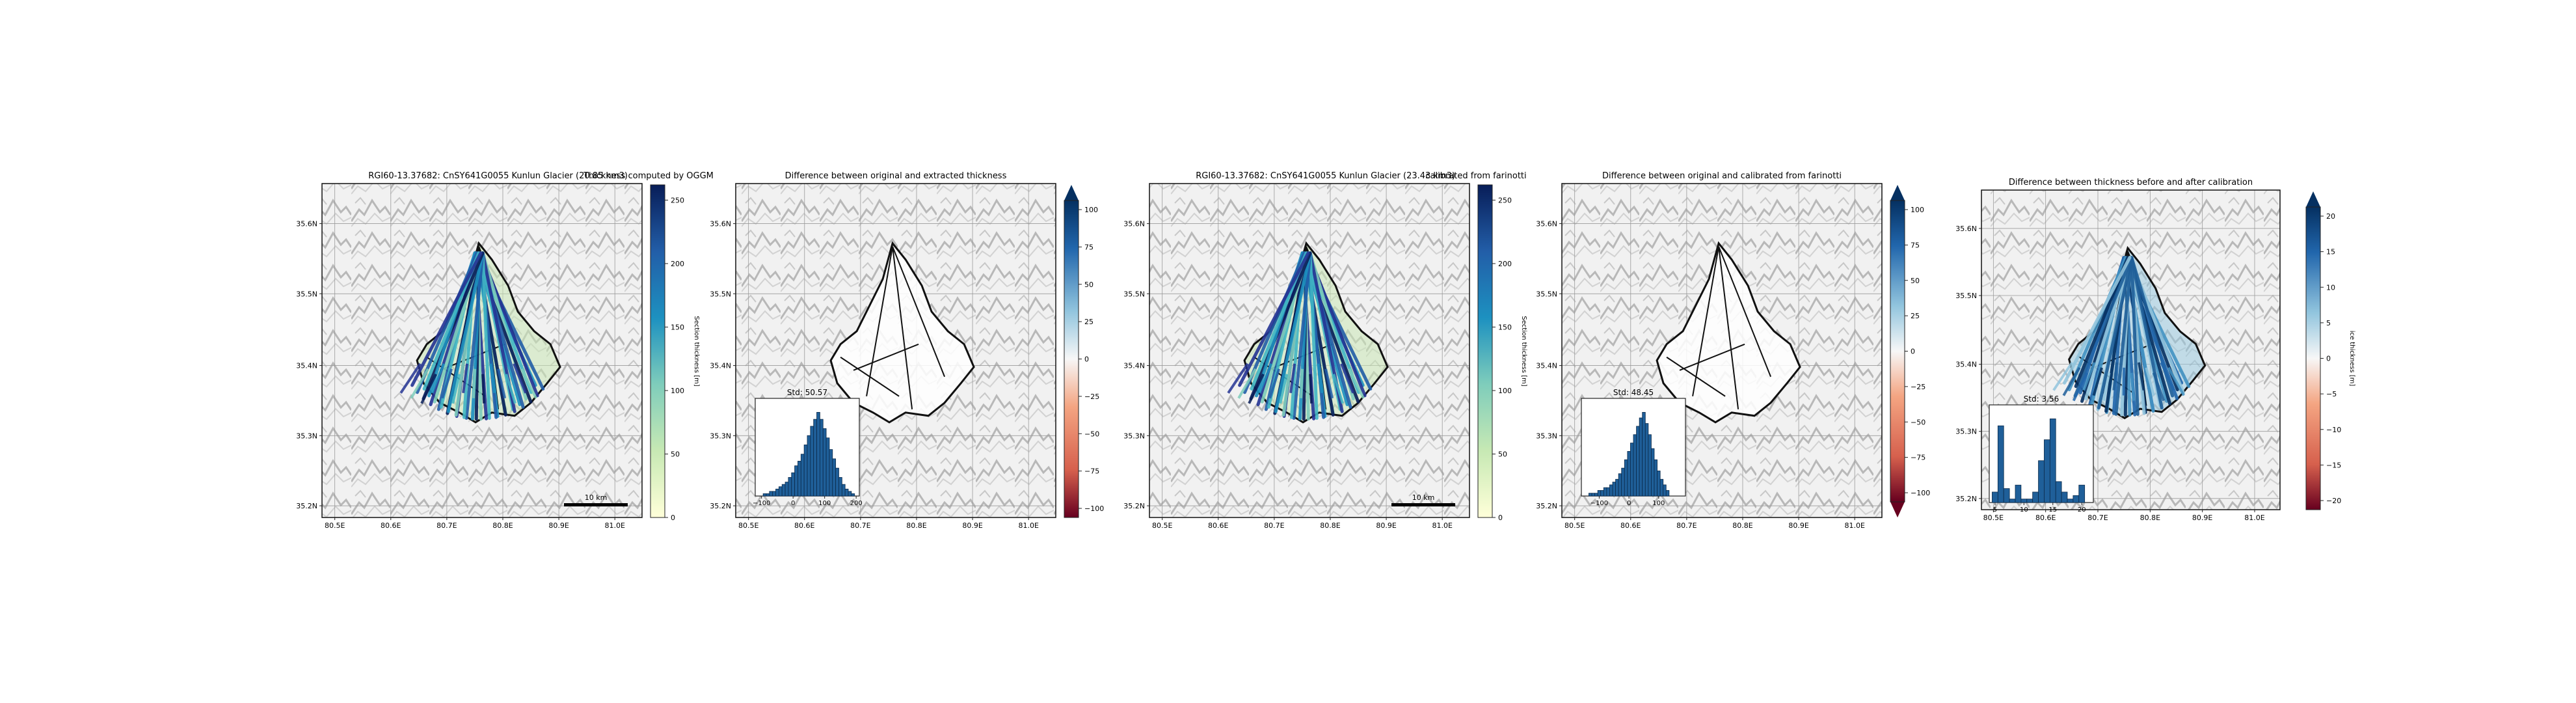 This screenshot has height=703, width=2576. Describe the element at coordinates (1658, 503) in the screenshot. I see `inset-tick-label: 100` at that location.